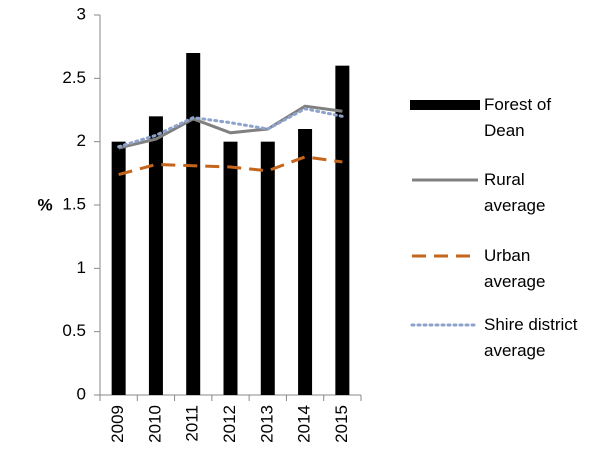 The height and width of the screenshot is (463, 612). I want to click on x-tick-label: 2013, so click(266, 424).